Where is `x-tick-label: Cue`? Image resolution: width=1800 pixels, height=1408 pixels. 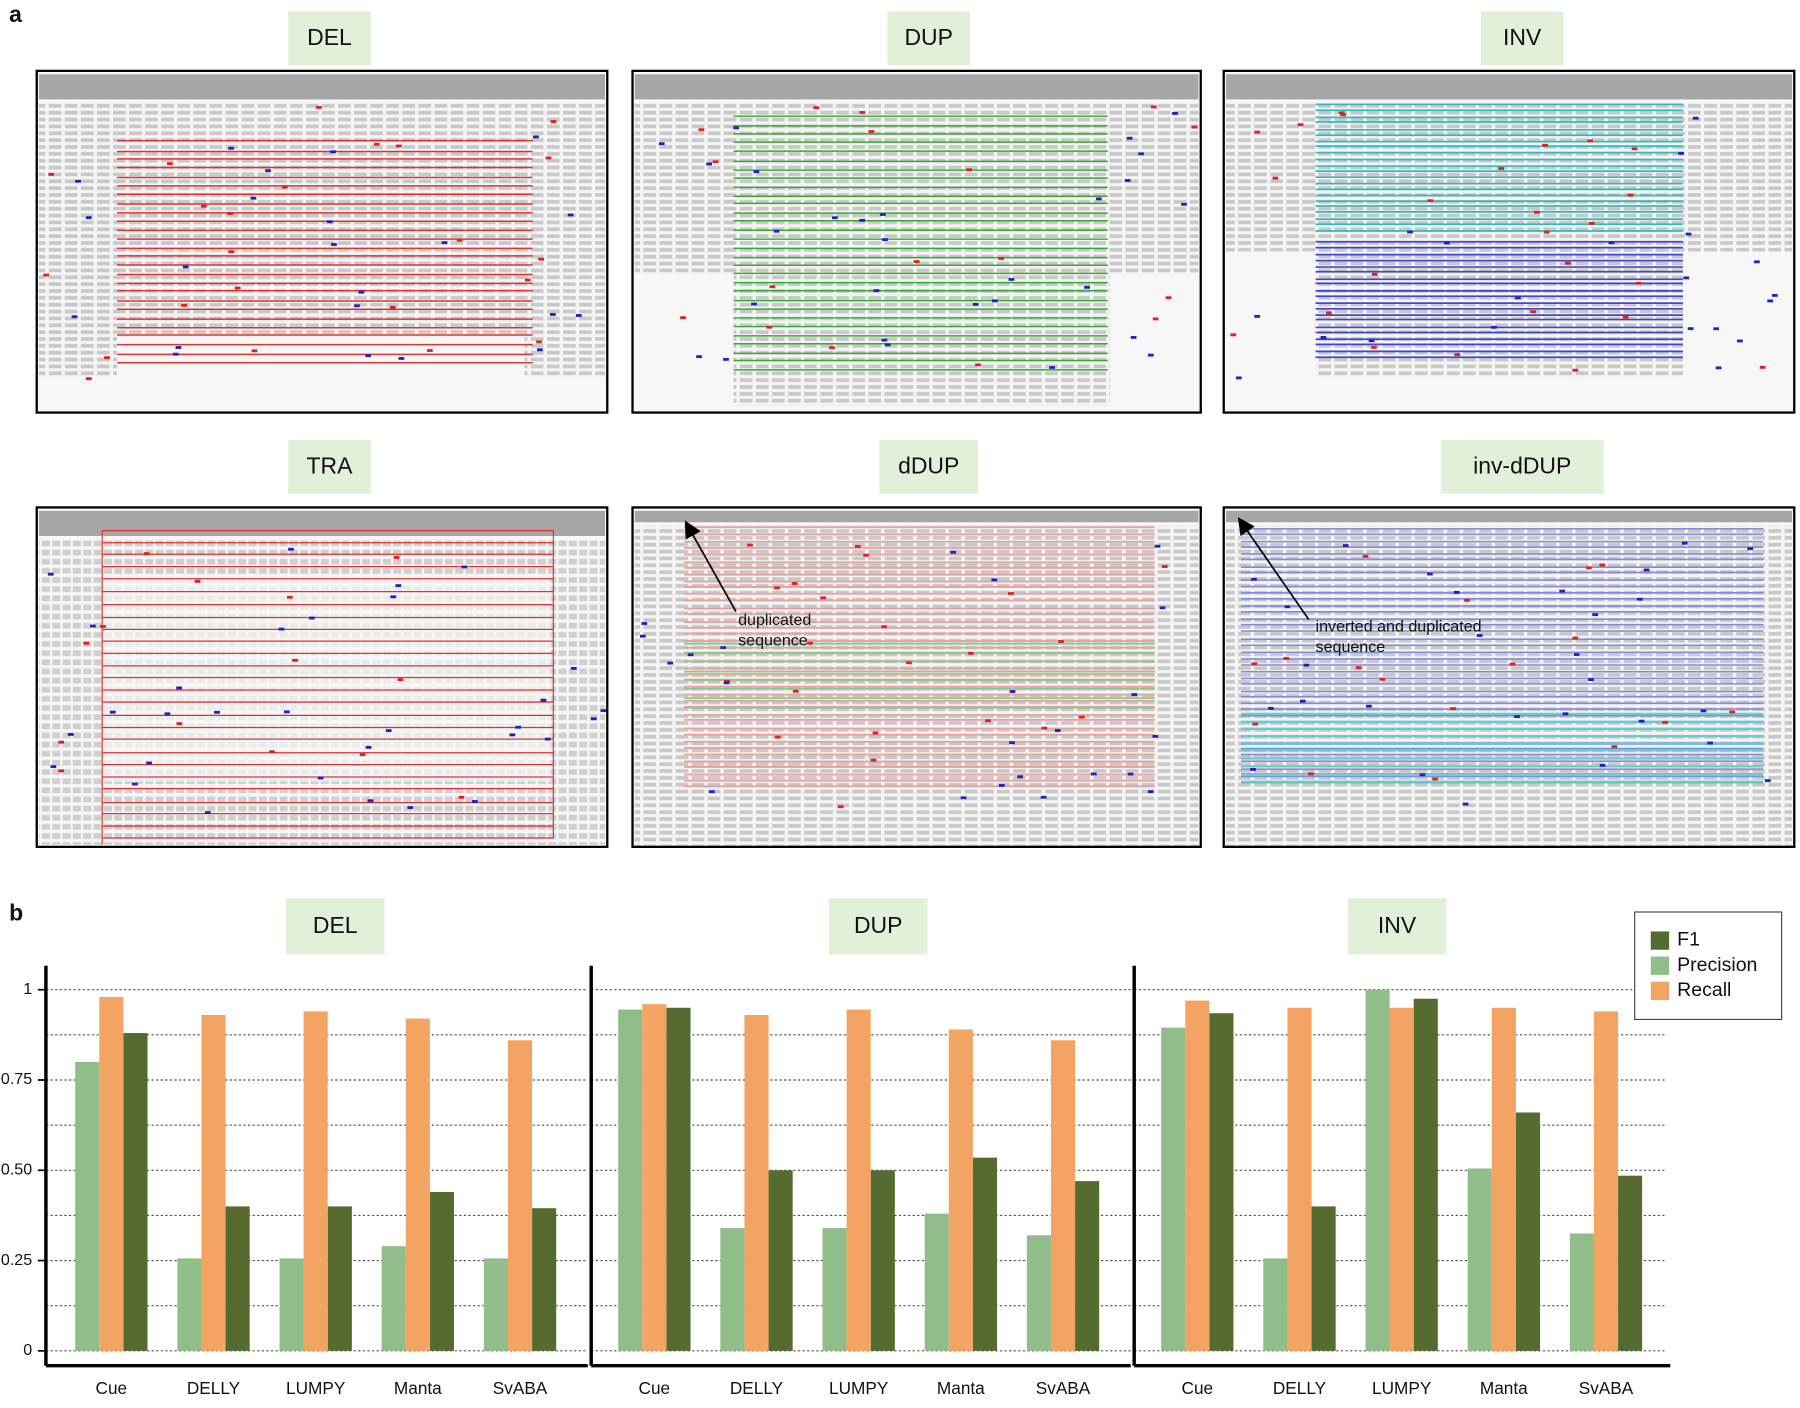
x-tick-label: Cue is located at coordinates (112, 1388).